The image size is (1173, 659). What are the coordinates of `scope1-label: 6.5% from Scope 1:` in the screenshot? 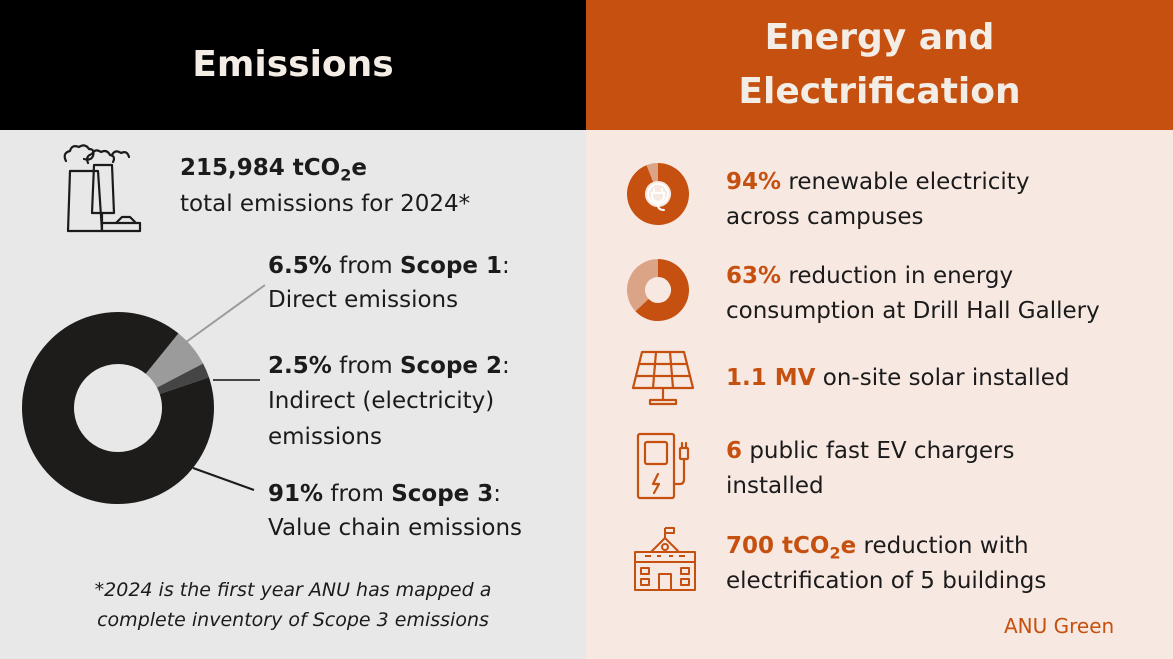 It's located at (389, 266).